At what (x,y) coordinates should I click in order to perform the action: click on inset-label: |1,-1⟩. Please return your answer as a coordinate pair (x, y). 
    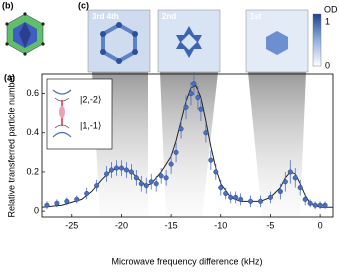
    Looking at the image, I should click on (90, 125).